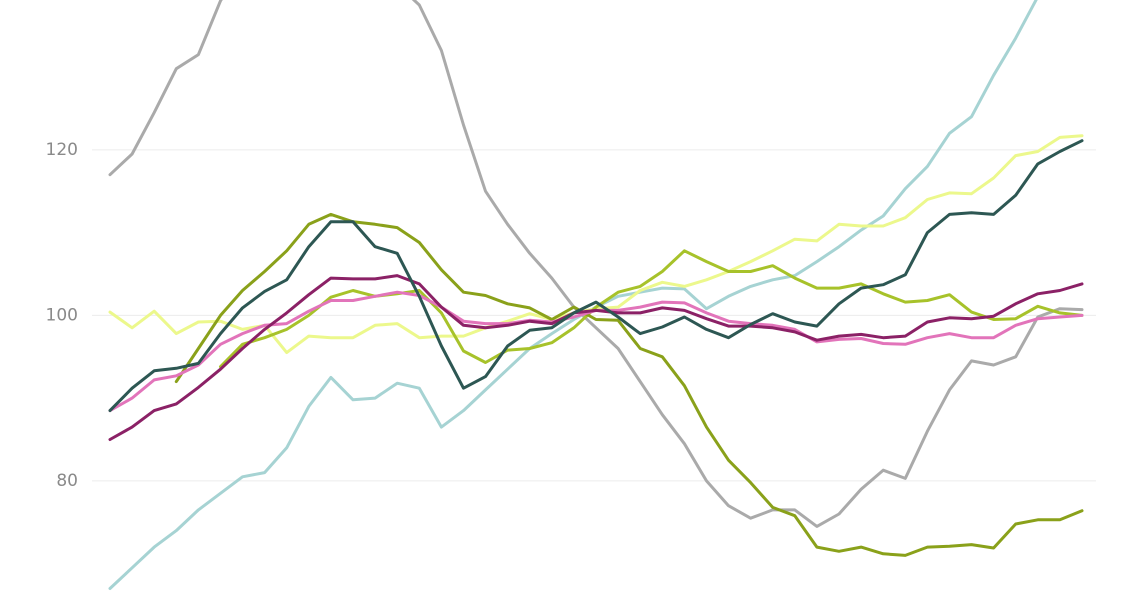  What do you see at coordinates (62, 315) in the screenshot?
I see `y-tick-label: 100` at bounding box center [62, 315].